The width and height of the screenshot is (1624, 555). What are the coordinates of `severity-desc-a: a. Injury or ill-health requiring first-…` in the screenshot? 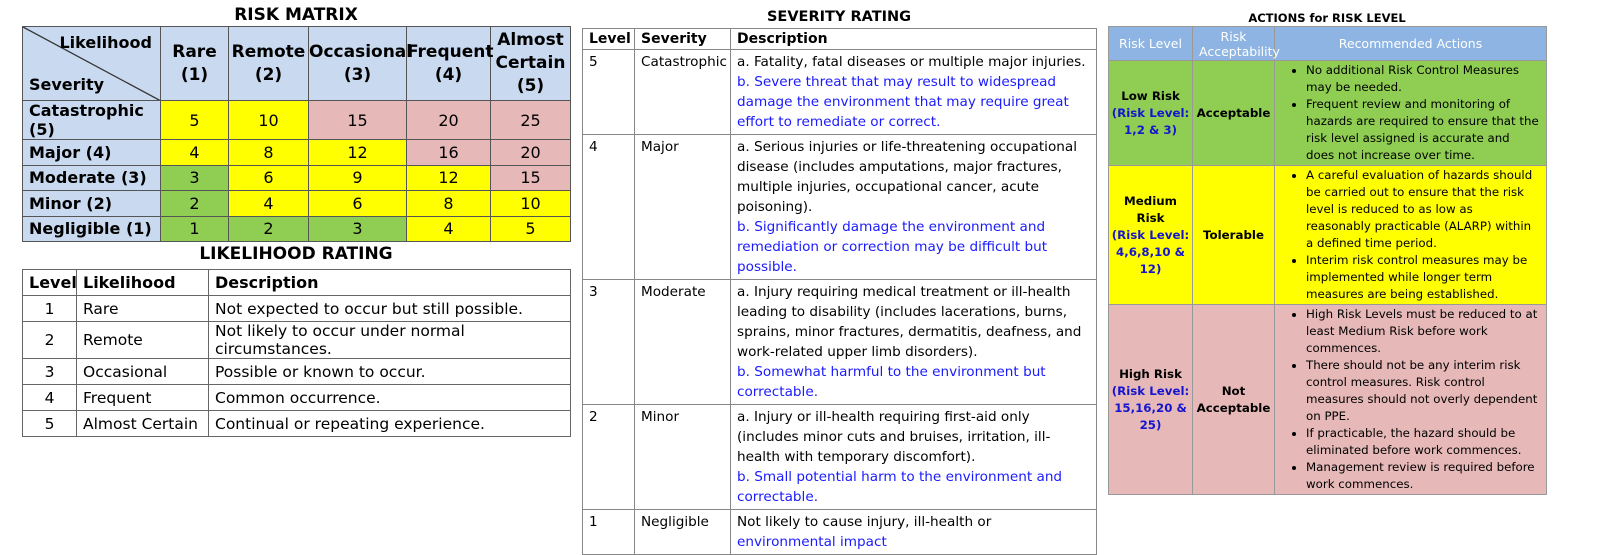 It's located at (894, 437).